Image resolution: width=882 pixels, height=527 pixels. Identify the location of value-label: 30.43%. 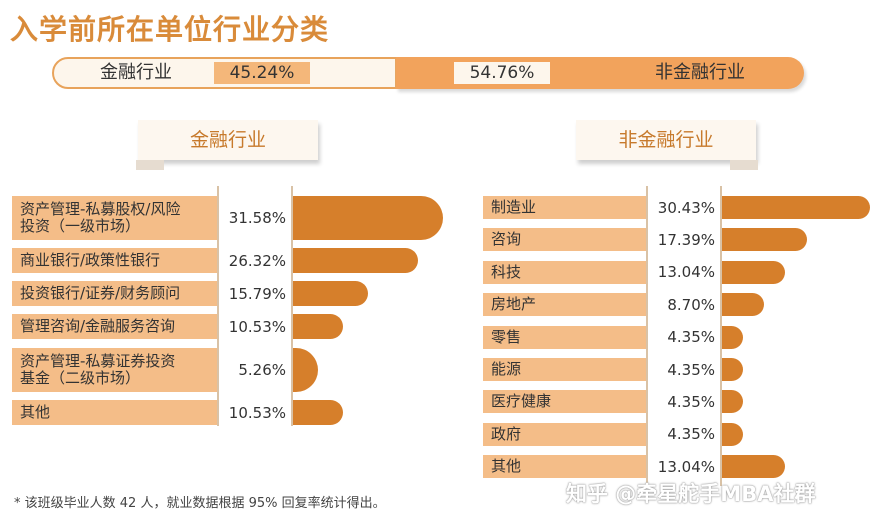
(686, 207).